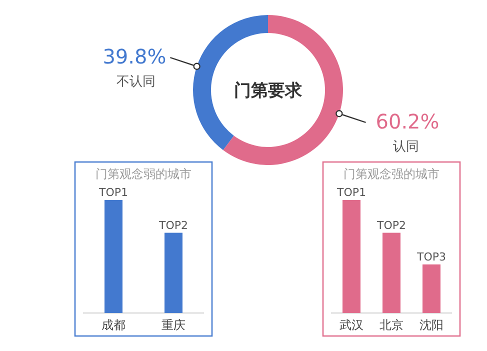 Image resolution: width=487 pixels, height=351 pixels. I want to click on x-tick-label: 北京, so click(392, 325).